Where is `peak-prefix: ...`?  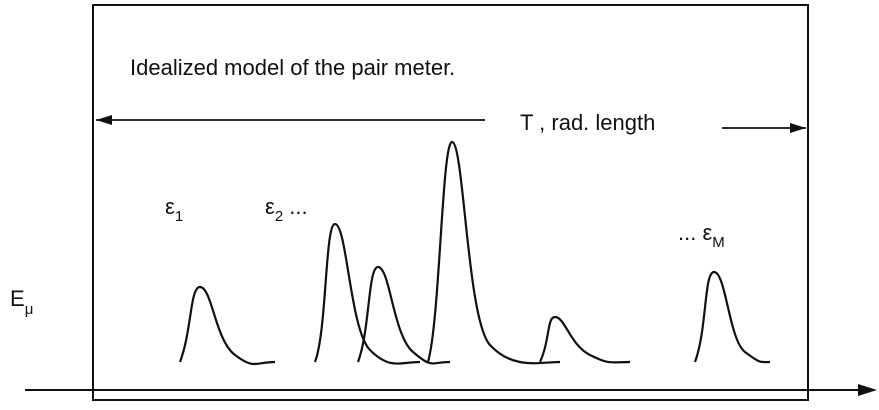 peak-prefix: ... is located at coordinates (690, 232).